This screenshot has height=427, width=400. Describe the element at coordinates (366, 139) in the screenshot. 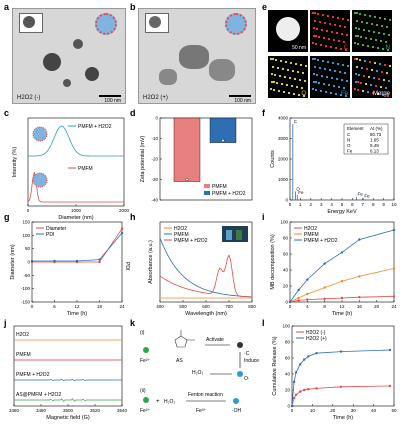

I see `chart-f-table` at that location.